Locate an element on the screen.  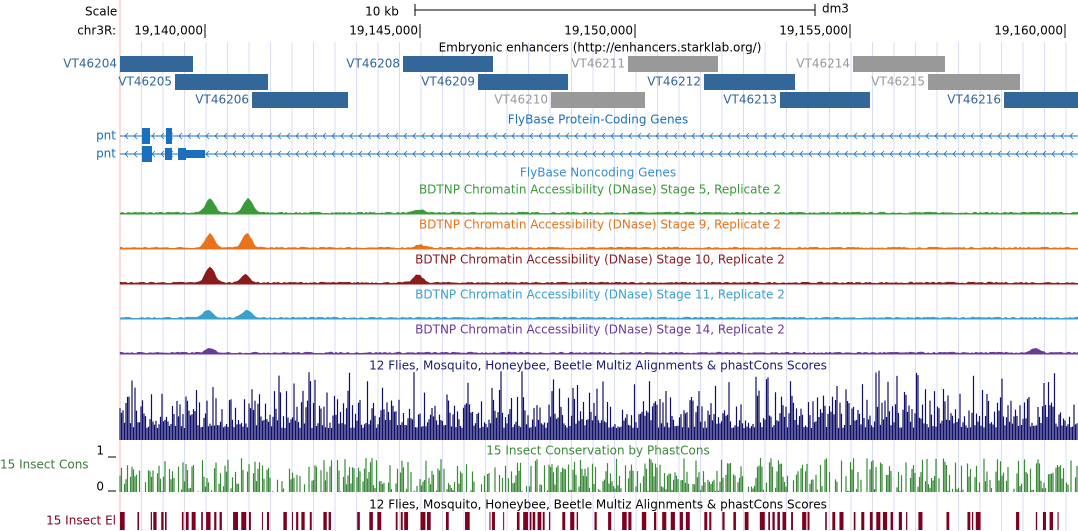
phastcons-bars is located at coordinates (598, 475).